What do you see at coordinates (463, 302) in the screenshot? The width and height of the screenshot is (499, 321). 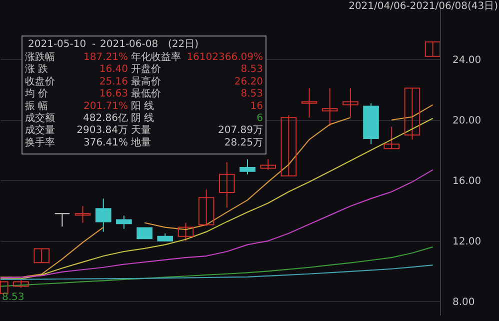 I see `y-tick-label: 8.00` at bounding box center [463, 302].